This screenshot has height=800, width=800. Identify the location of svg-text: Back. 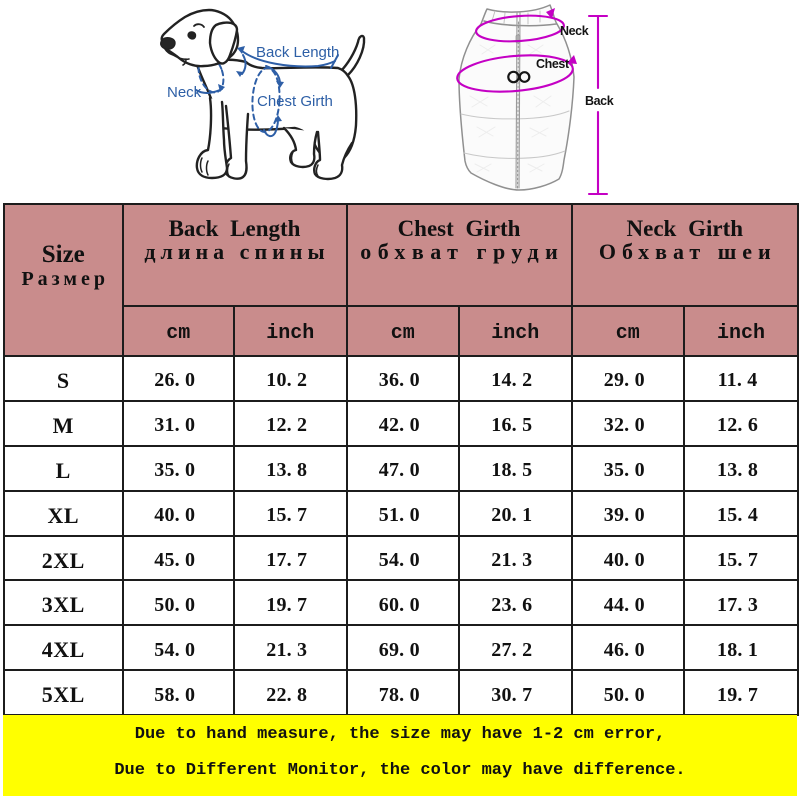
(599, 101).